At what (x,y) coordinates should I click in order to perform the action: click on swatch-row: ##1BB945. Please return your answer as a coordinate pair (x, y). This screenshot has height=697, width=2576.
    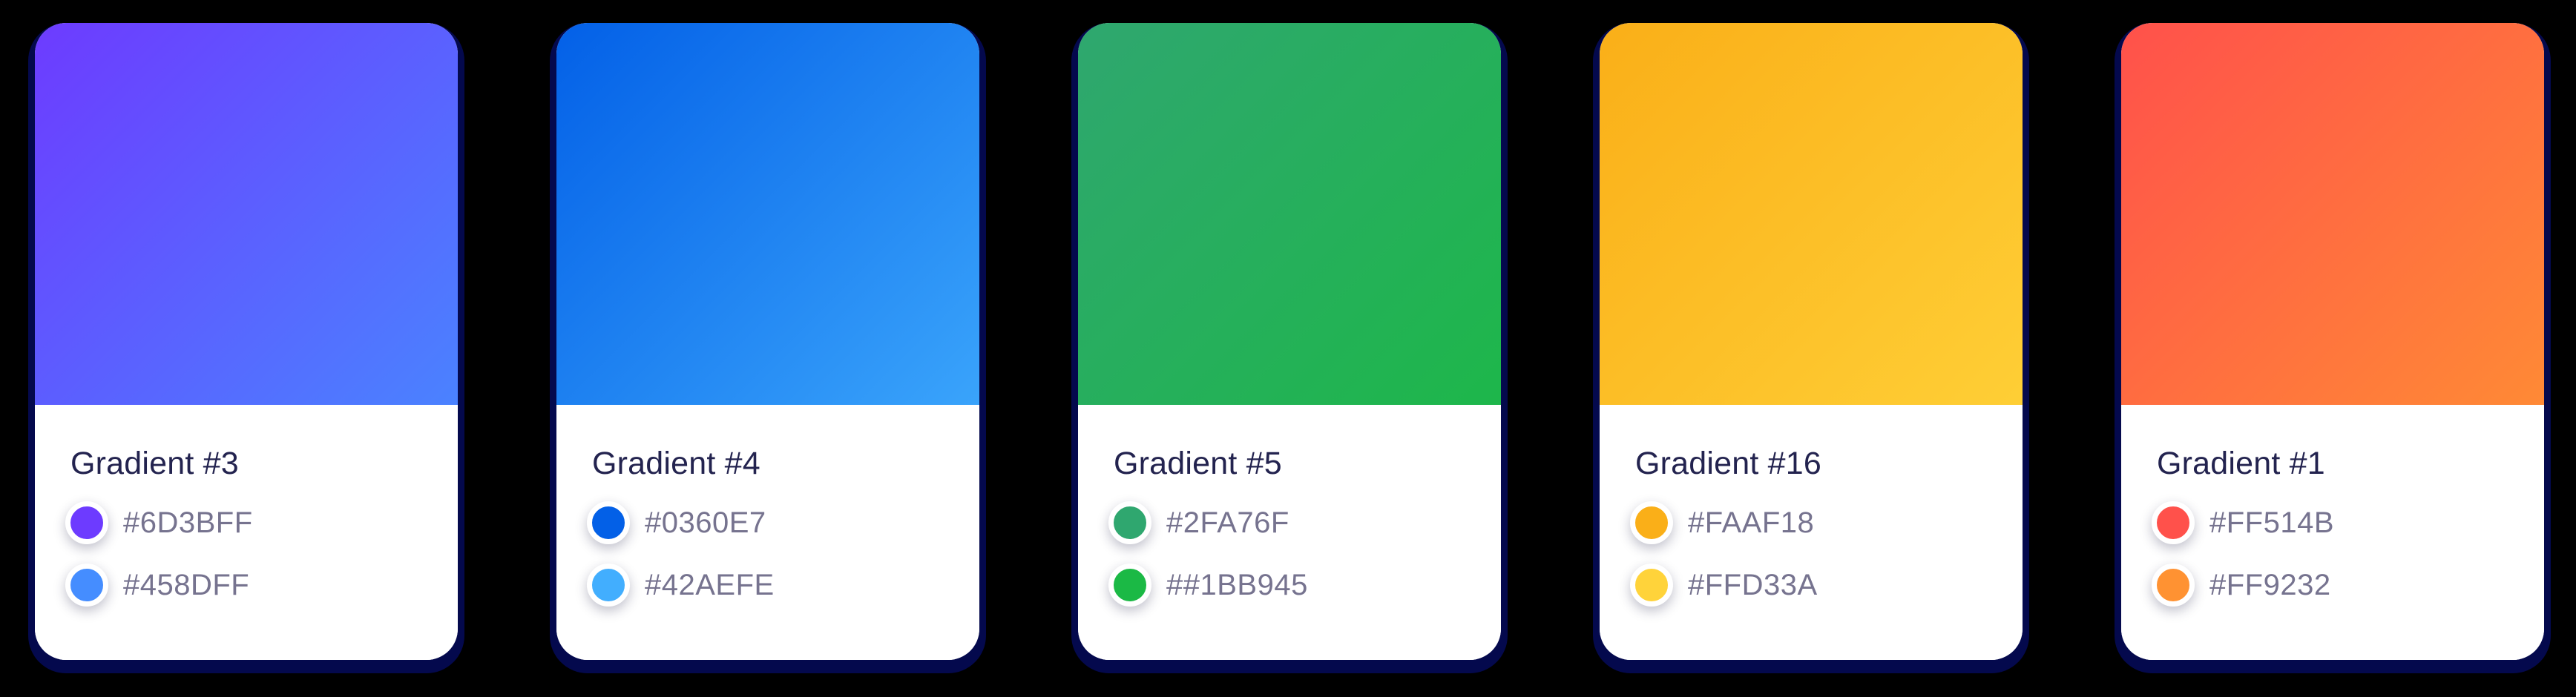
    Looking at the image, I should click on (1286, 585).